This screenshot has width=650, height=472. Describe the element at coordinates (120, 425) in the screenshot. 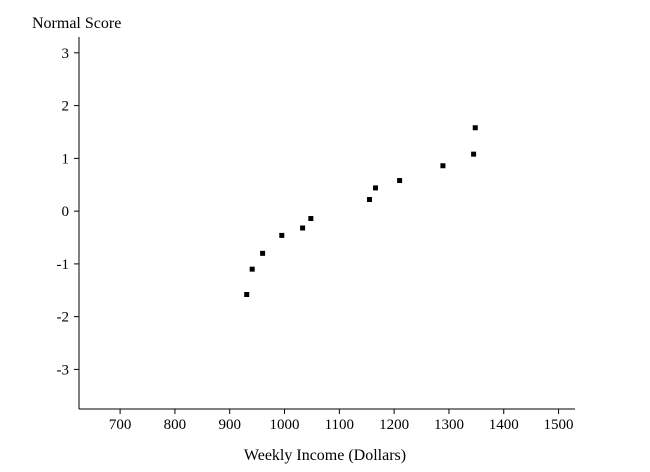

I see `x-tick-label: 700` at that location.